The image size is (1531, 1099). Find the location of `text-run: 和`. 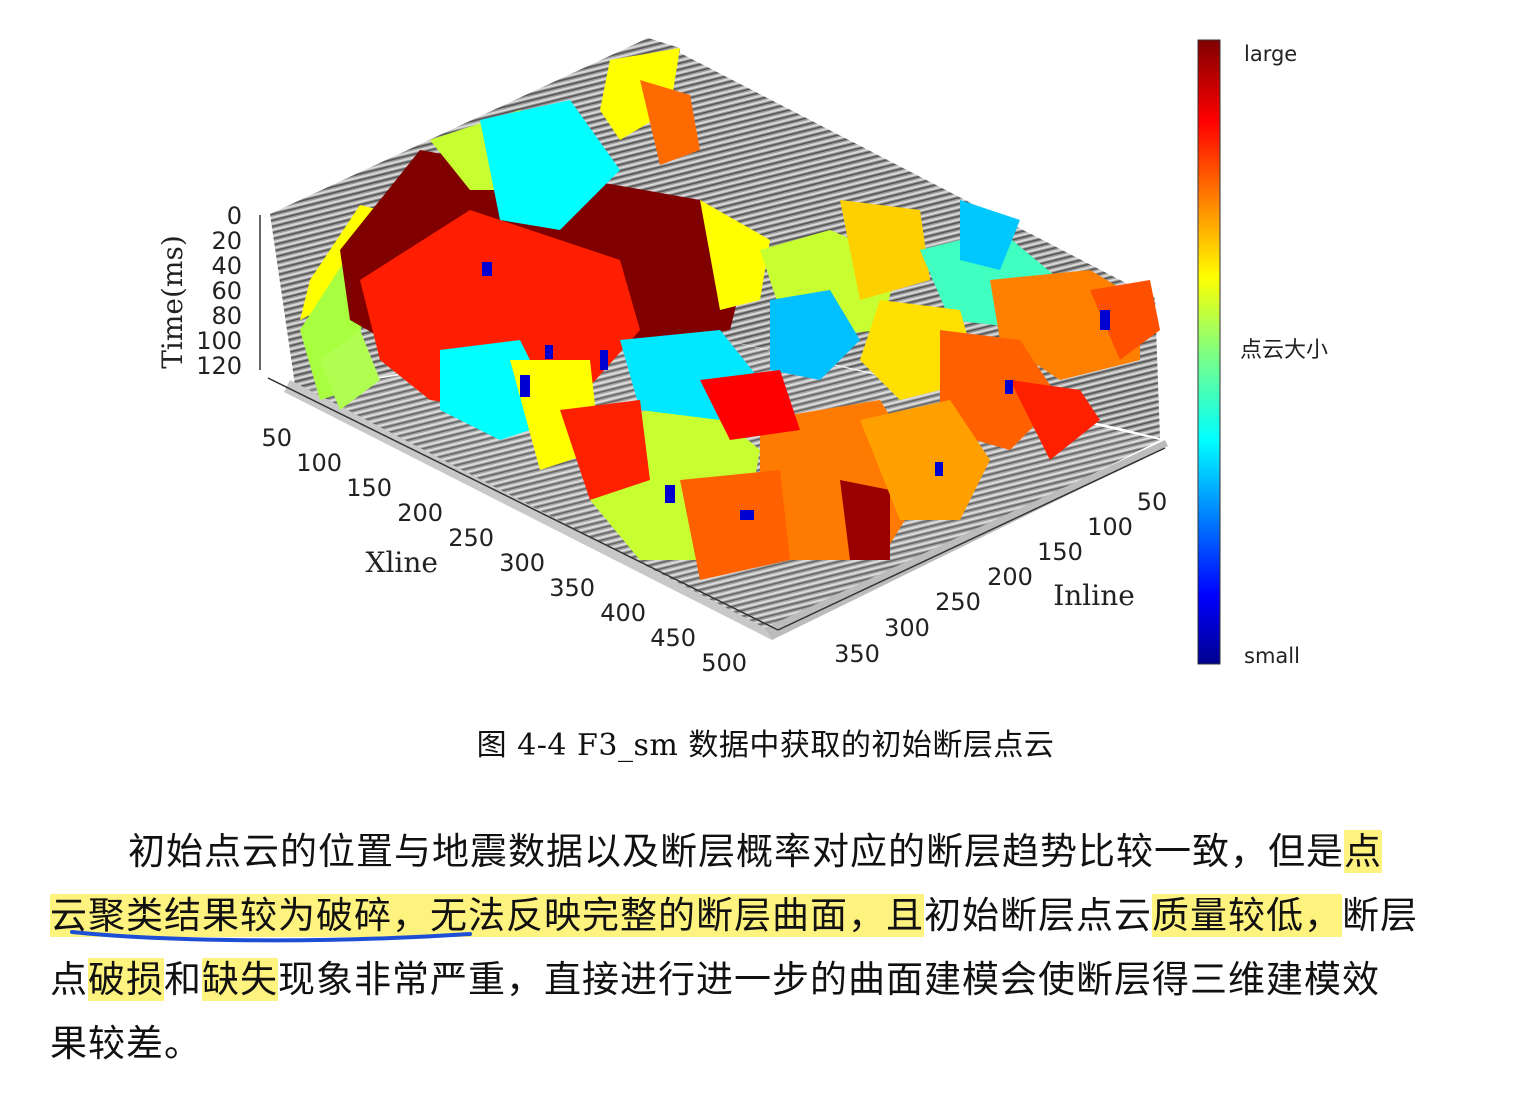

text-run: 和 is located at coordinates (183, 979).